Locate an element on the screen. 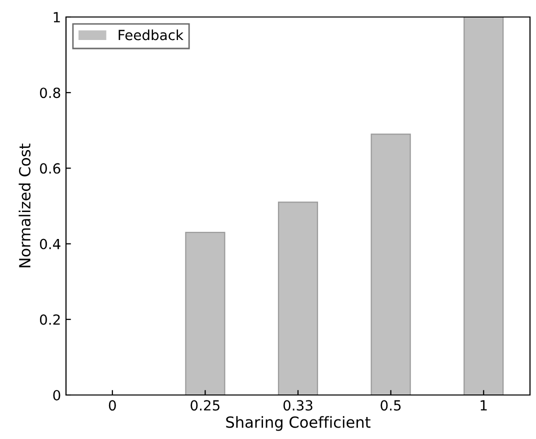 The width and height of the screenshot is (536, 439). y-tick-label: 0.2 is located at coordinates (50, 319).